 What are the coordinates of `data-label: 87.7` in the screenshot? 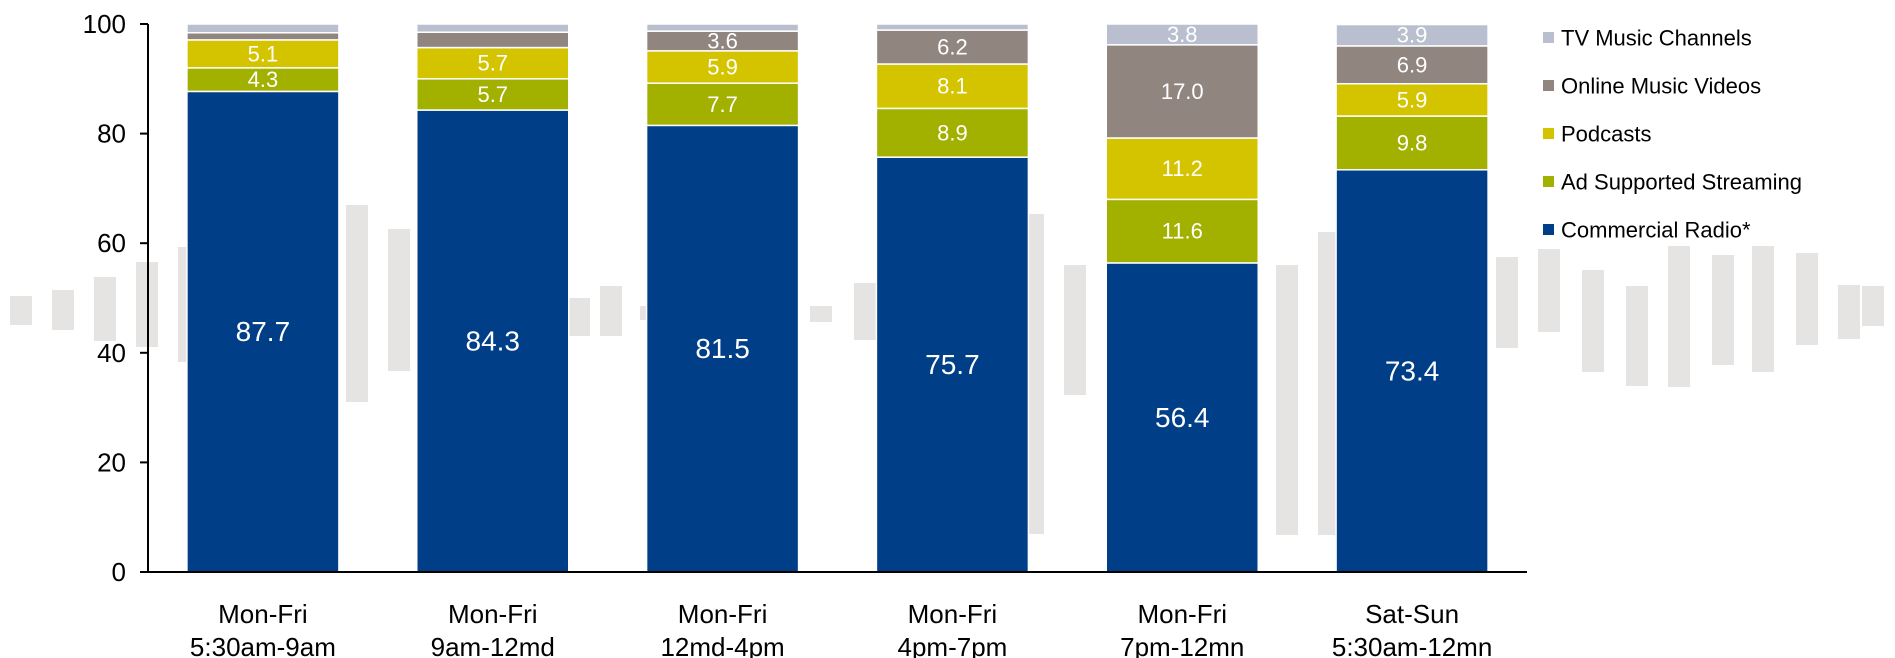 It's located at (263, 331).